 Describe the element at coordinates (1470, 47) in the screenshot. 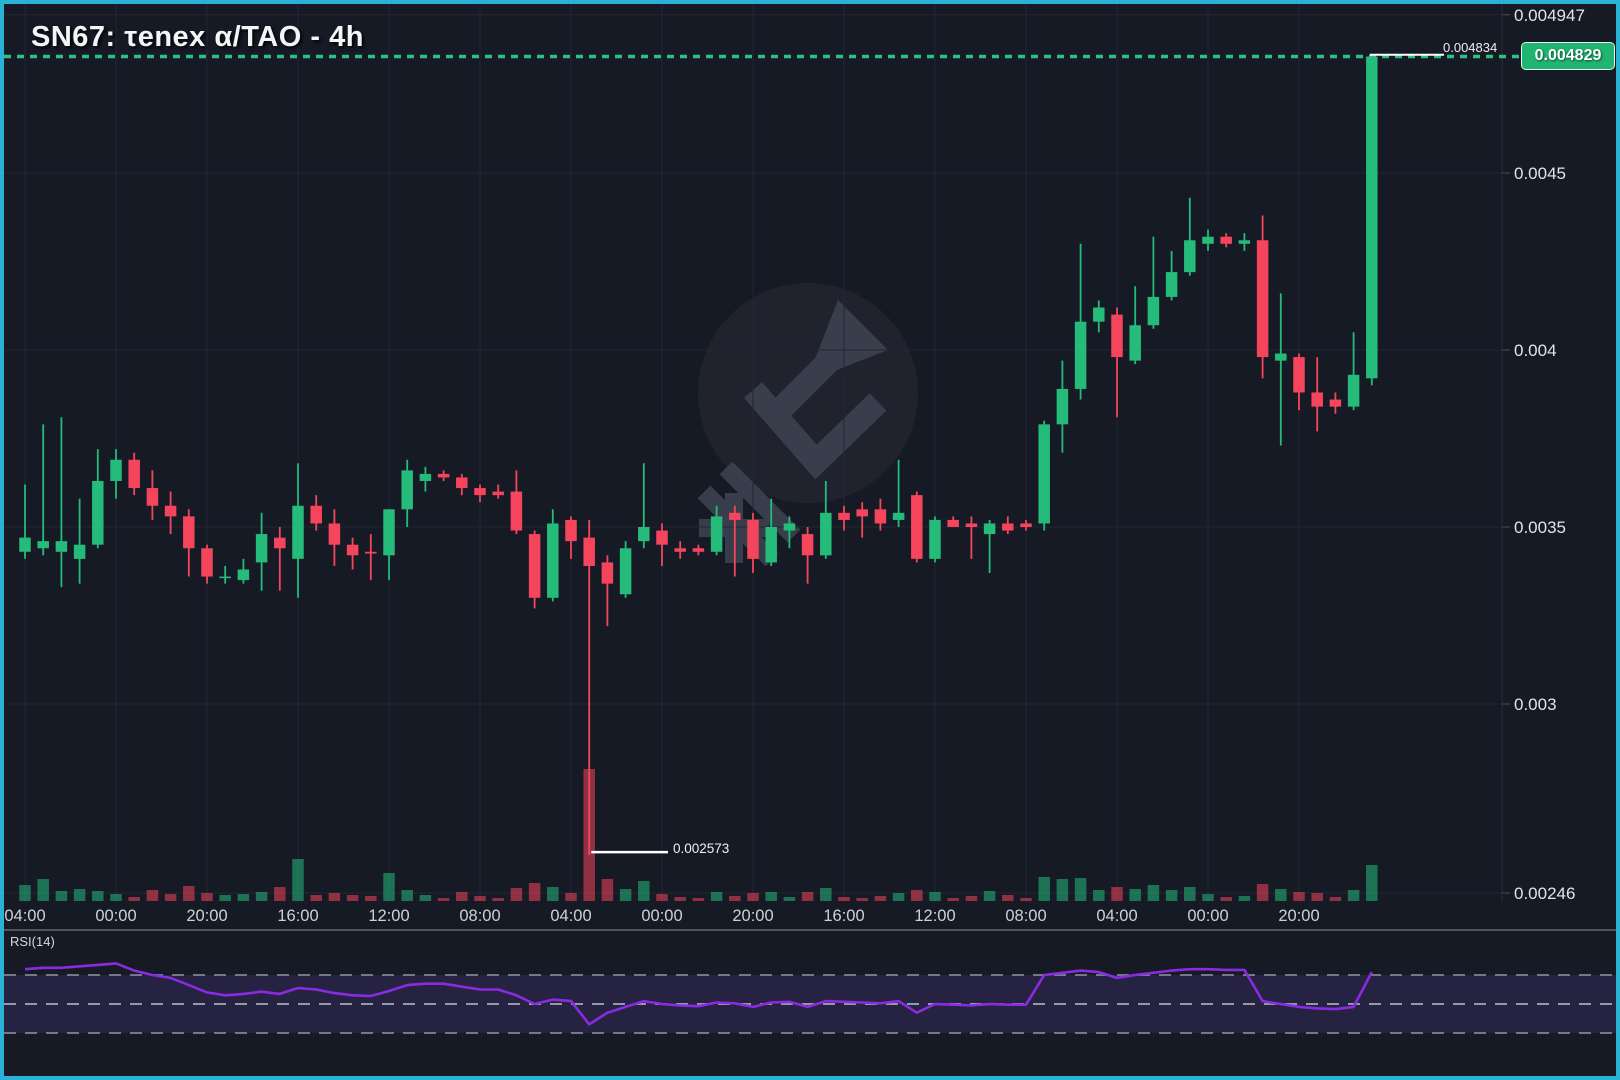

I see `high-price-label: 0.004834` at that location.